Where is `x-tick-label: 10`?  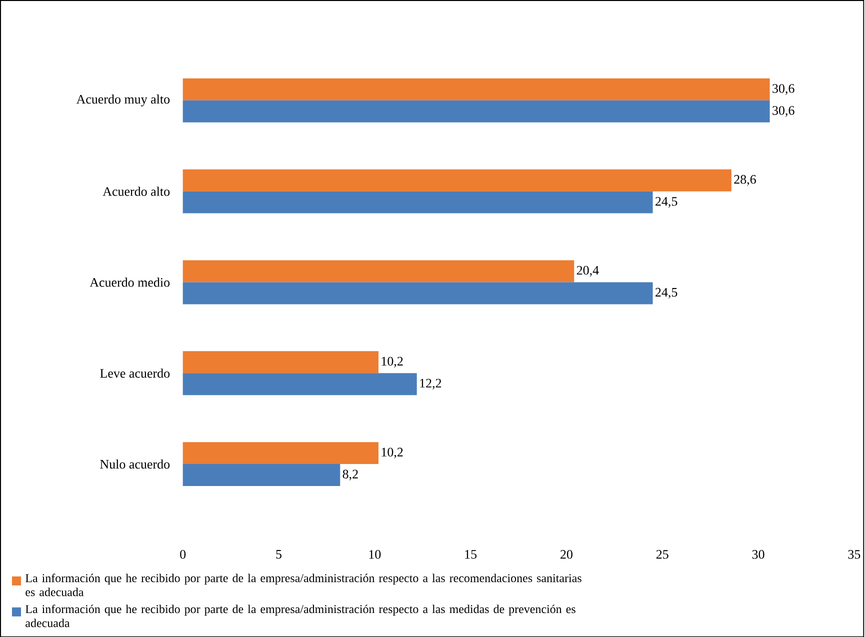 x-tick-label: 10 is located at coordinates (375, 554).